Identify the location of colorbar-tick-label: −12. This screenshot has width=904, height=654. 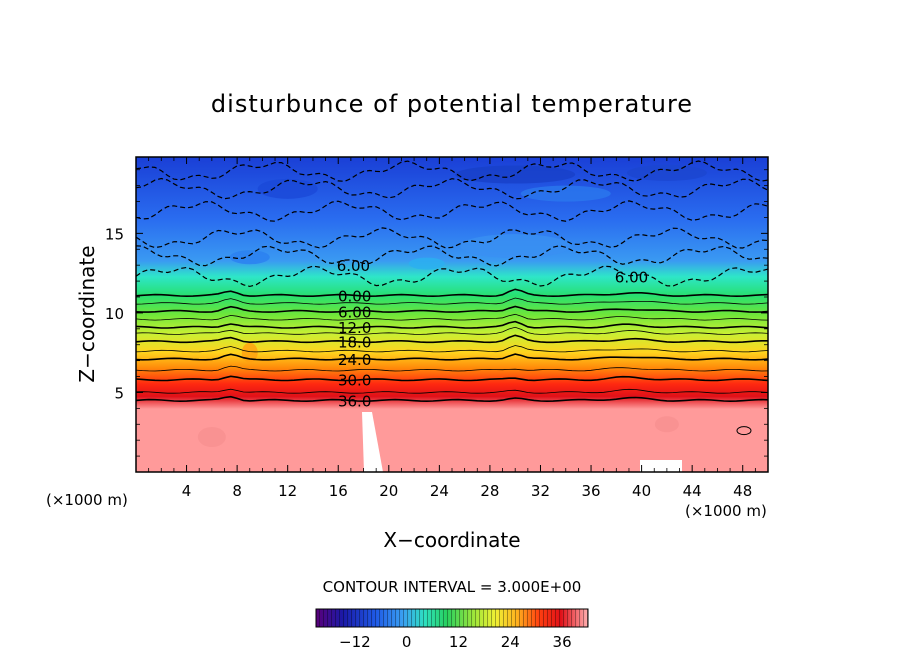
(355, 642).